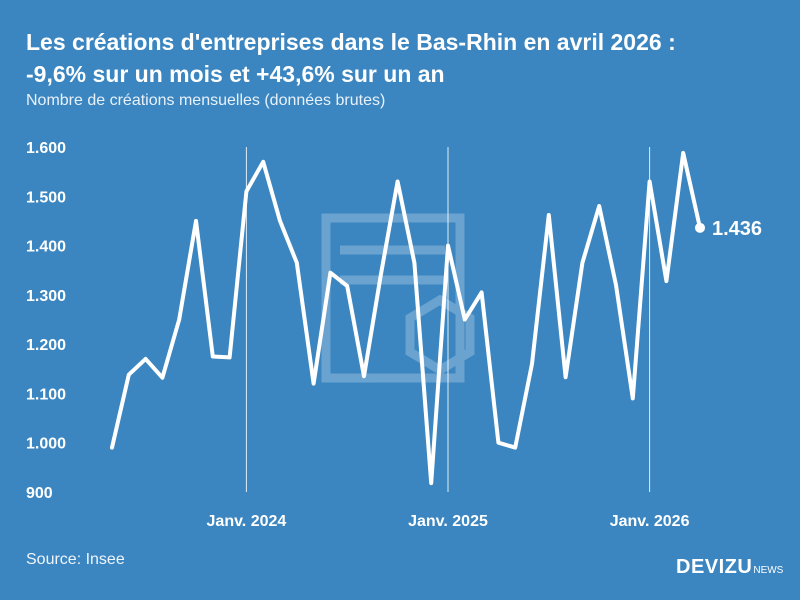 Image resolution: width=800 pixels, height=600 pixels. I want to click on x-tick-label: Janv. 2025, so click(448, 521).